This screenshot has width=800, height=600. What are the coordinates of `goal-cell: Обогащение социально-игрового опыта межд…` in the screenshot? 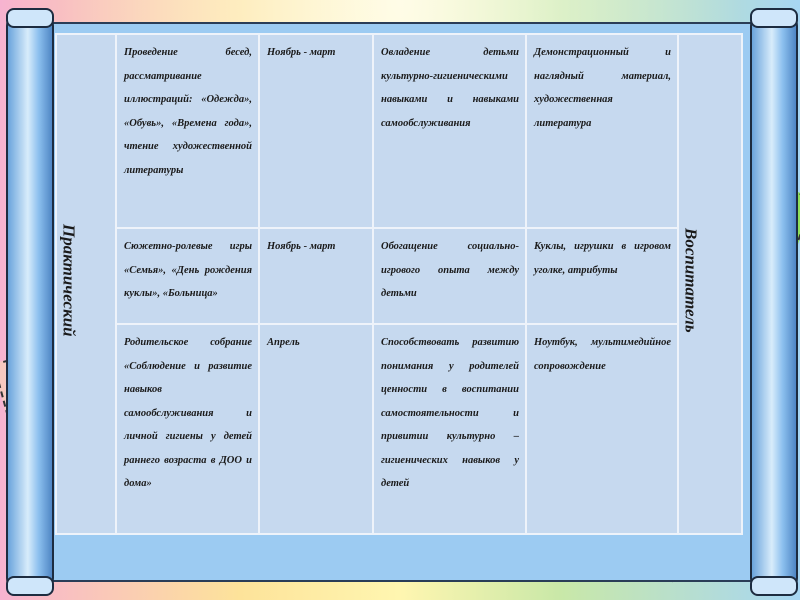 It's located at (449, 276).